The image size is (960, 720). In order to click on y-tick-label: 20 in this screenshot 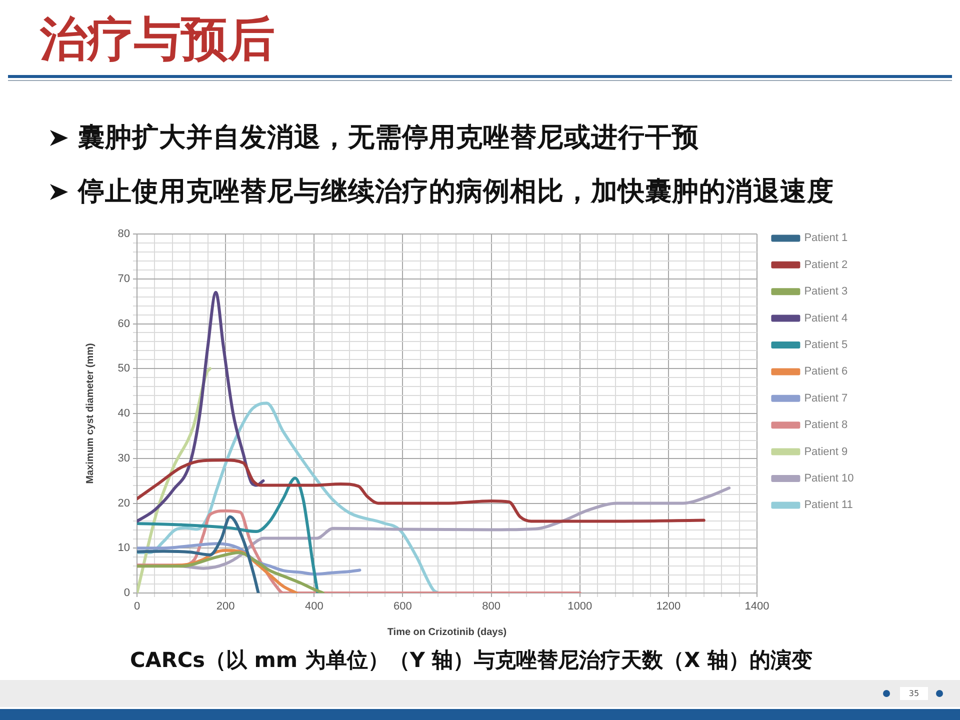, I will do `click(124, 503)`.